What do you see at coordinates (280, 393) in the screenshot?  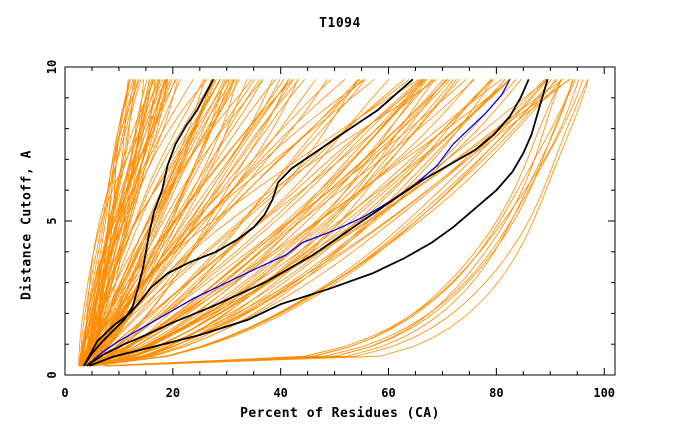 I see `x-tick-label: 40` at bounding box center [280, 393].